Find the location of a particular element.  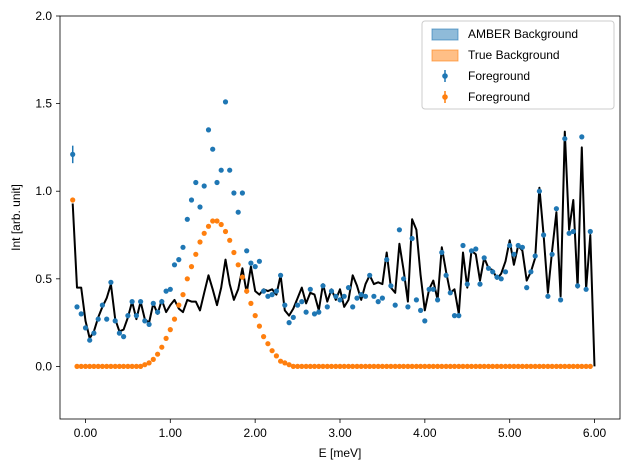

x-tick-label: 2.00 is located at coordinates (255, 433).